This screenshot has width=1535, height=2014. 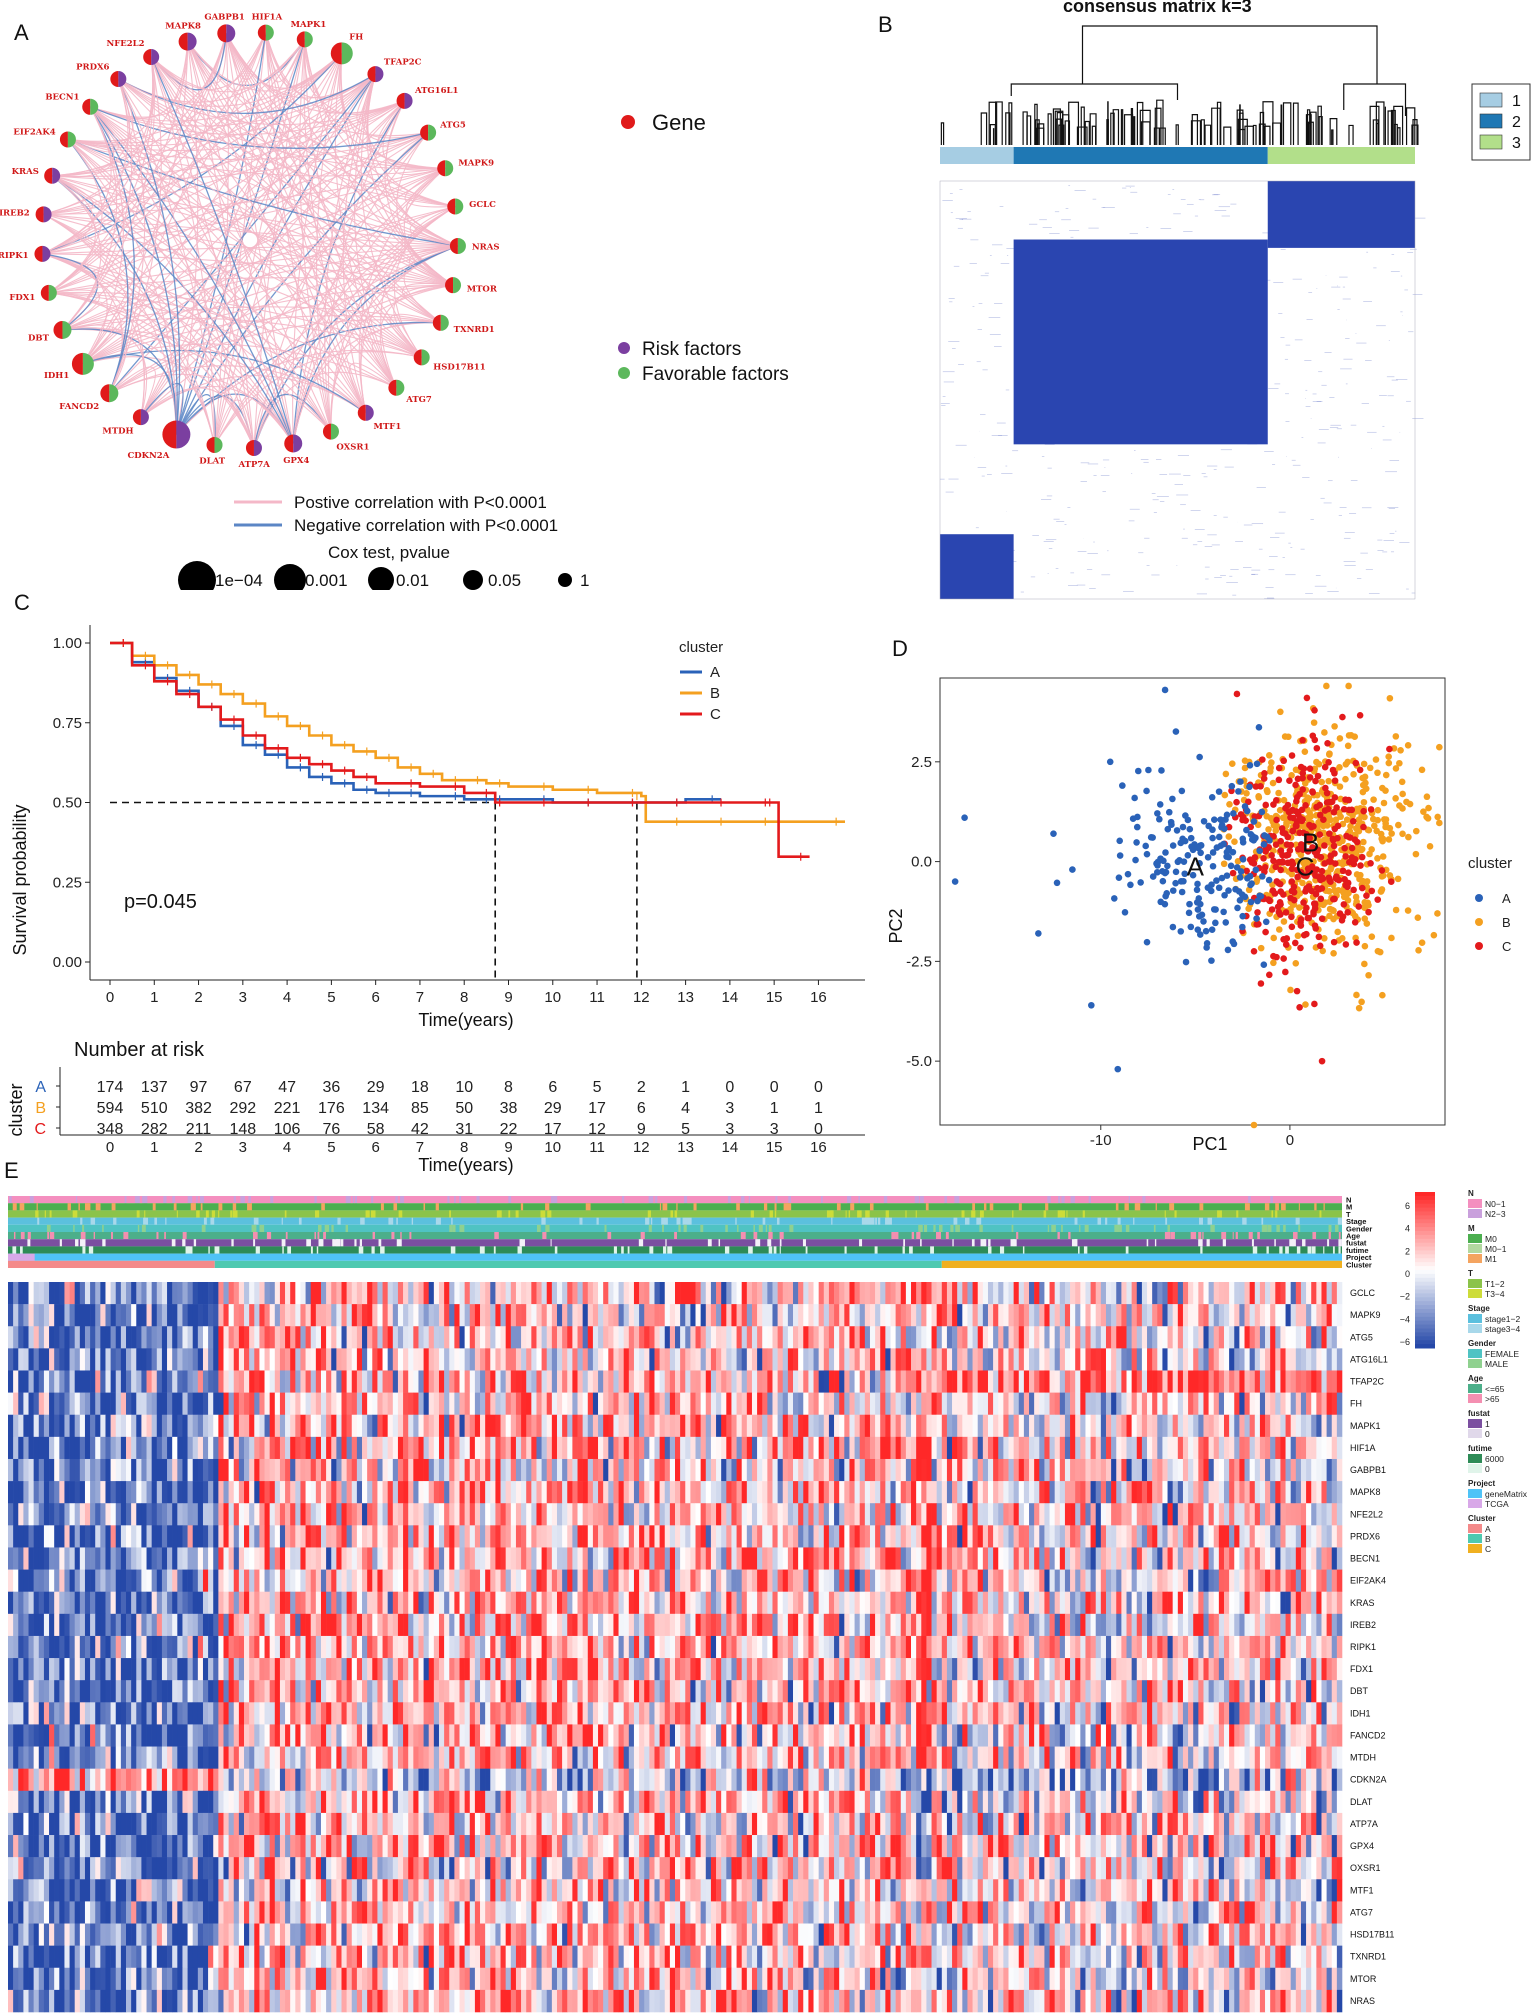 What do you see at coordinates (578, 1264) in the screenshot?
I see `annotation-cluster-segment` at bounding box center [578, 1264].